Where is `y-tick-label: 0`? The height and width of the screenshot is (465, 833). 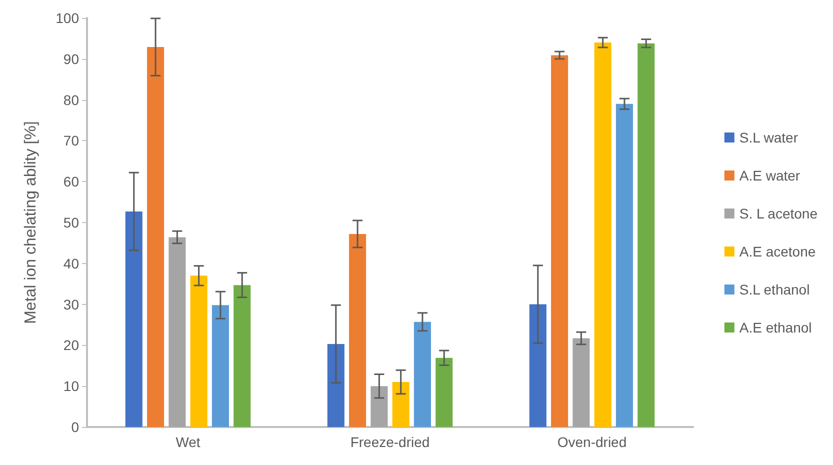
y-tick-label: 0 is located at coordinates (75, 427).